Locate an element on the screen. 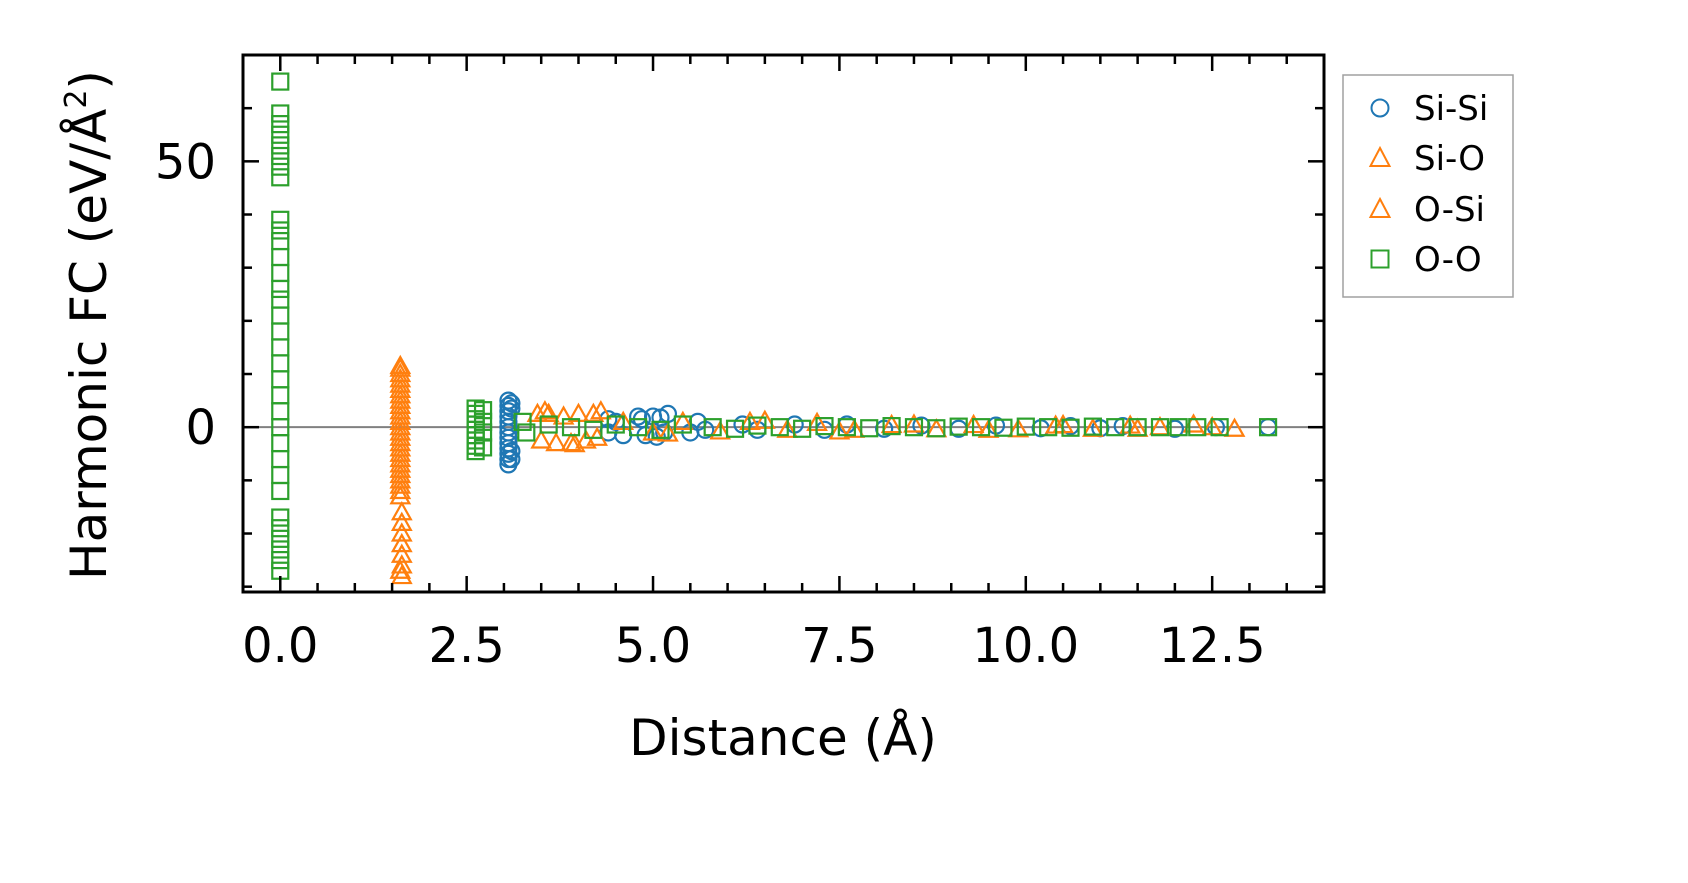 This screenshot has height=883, width=1688. legend: Si-Si Si-O O-Si O-O is located at coordinates (1428, 186).